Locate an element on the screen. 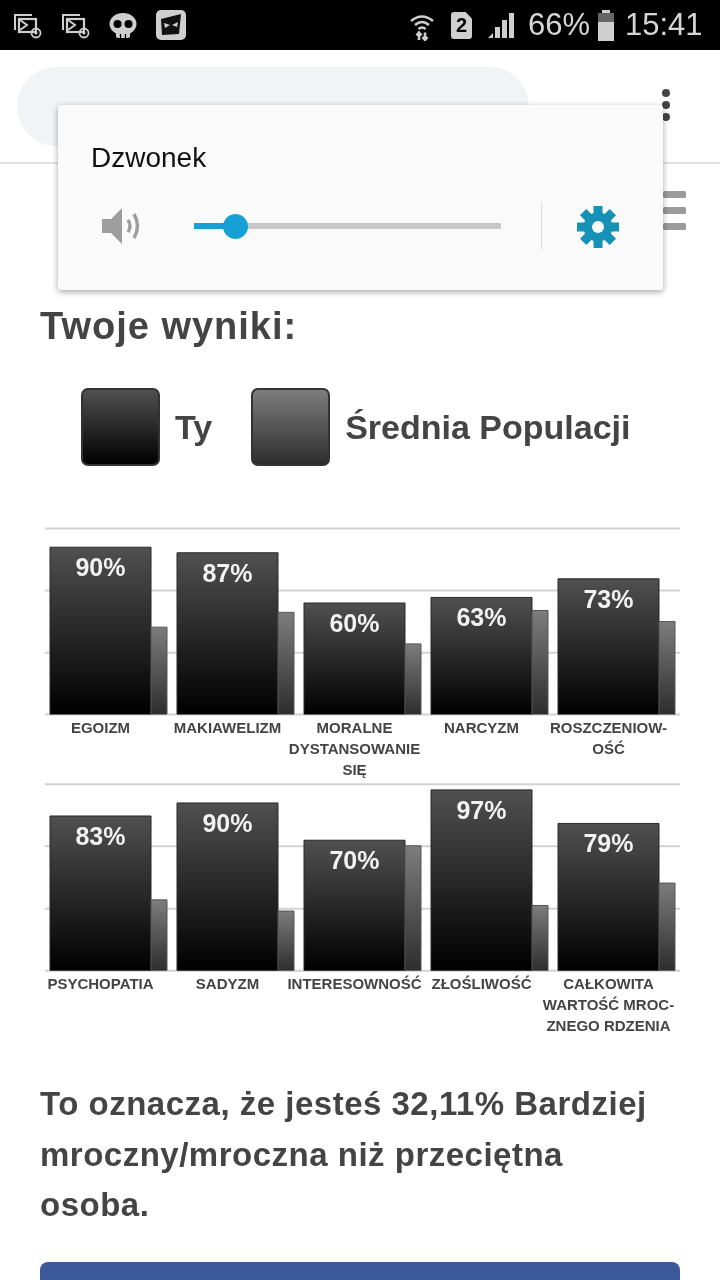  x-tick-label: PSYCHOPATIA is located at coordinates (100, 983).